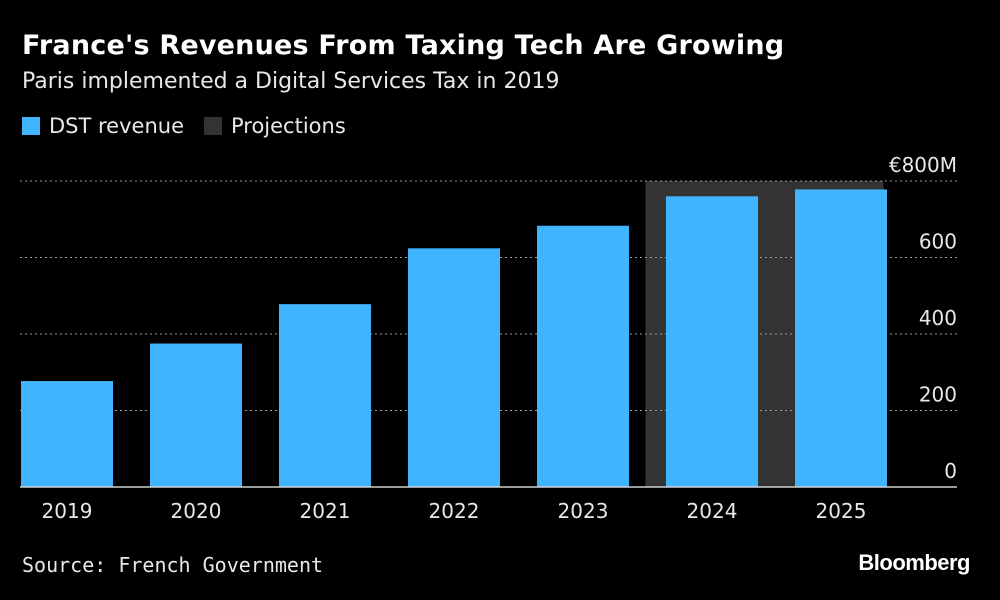  Describe the element at coordinates (454, 511) in the screenshot. I see `x-tick-label-2022: 2022` at that location.